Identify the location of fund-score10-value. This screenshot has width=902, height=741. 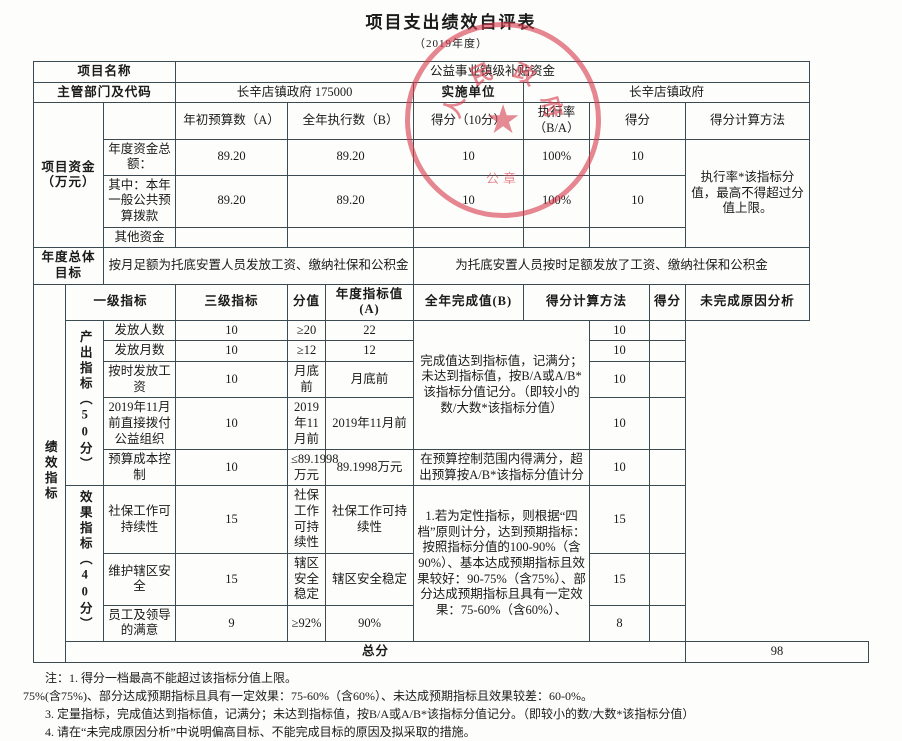
(469, 237).